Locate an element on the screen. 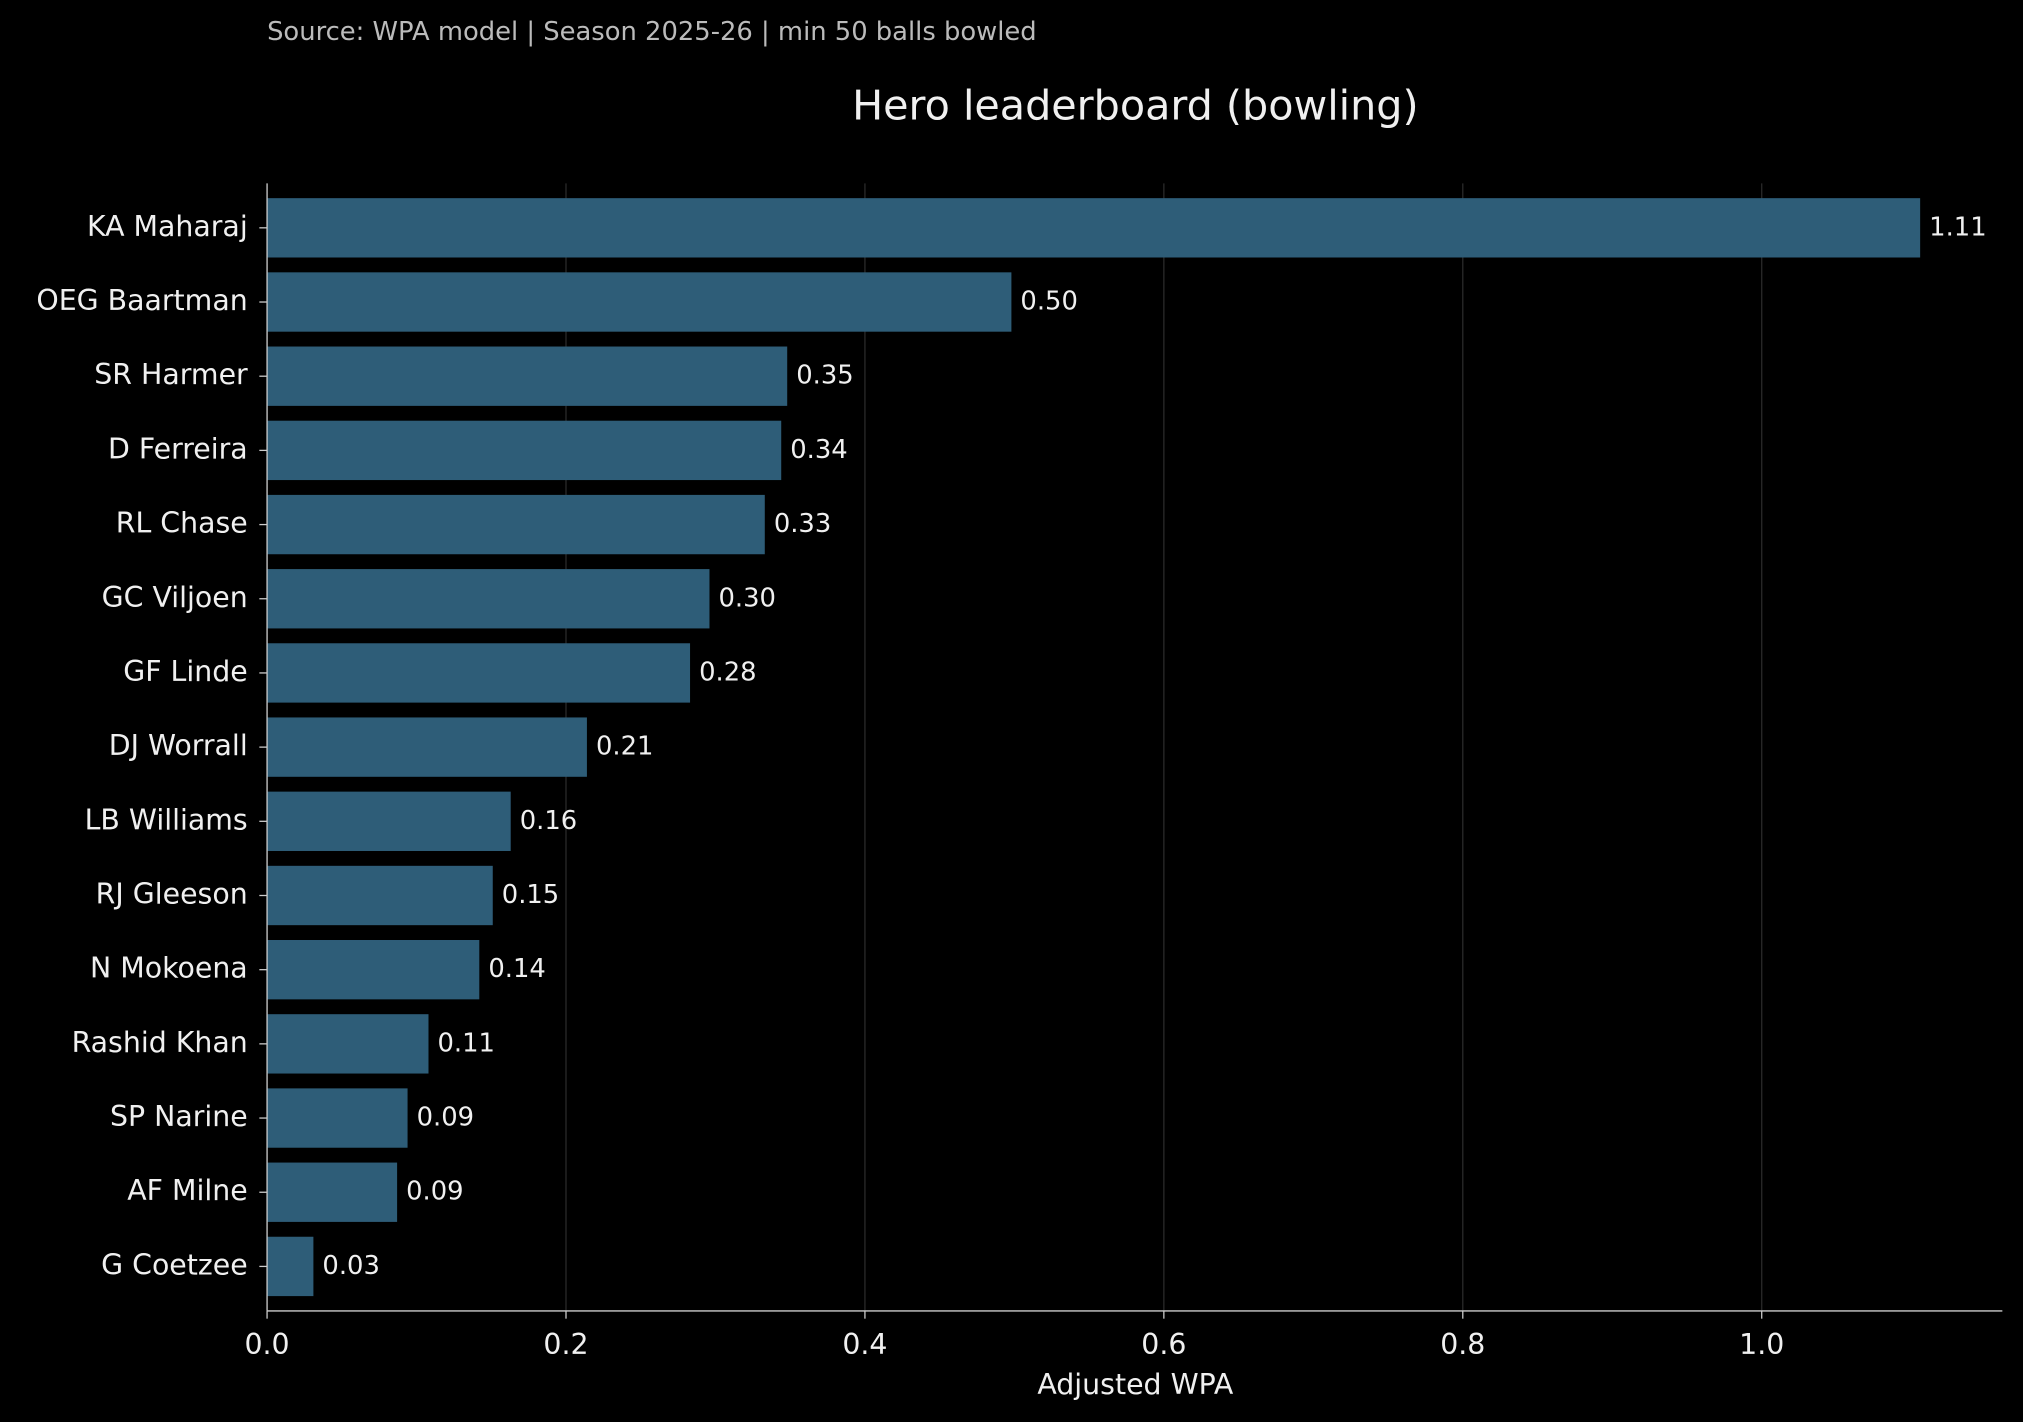 Image resolution: width=2023 pixels, height=1422 pixels. value-label: 1.11 is located at coordinates (1957, 227).